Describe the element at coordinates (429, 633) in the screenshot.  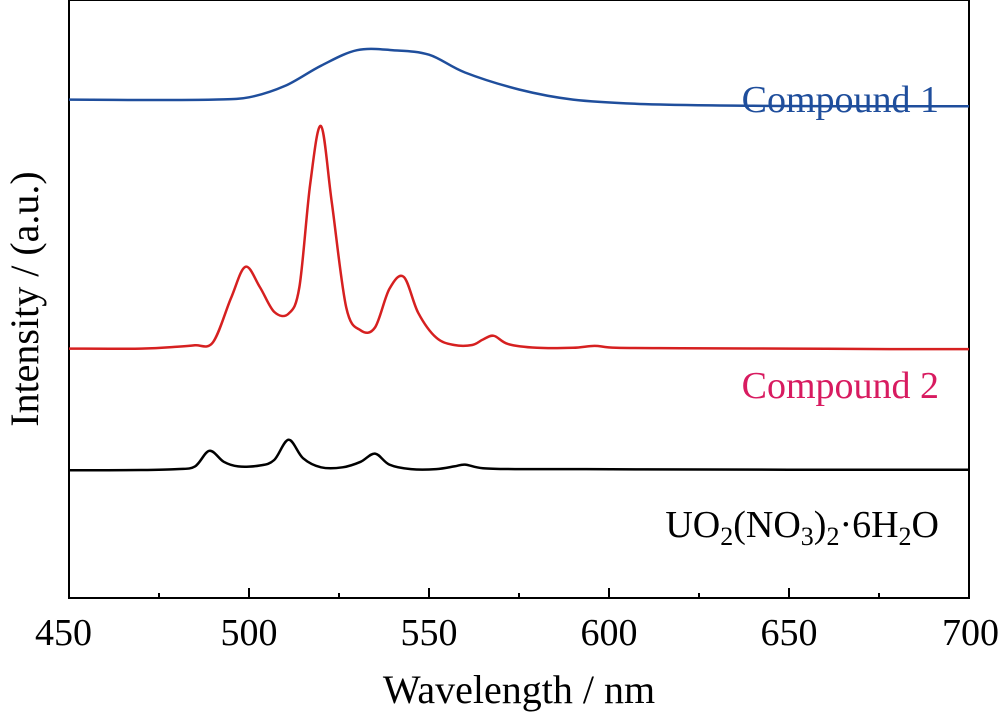
I see `x-tick-label: 550` at that location.